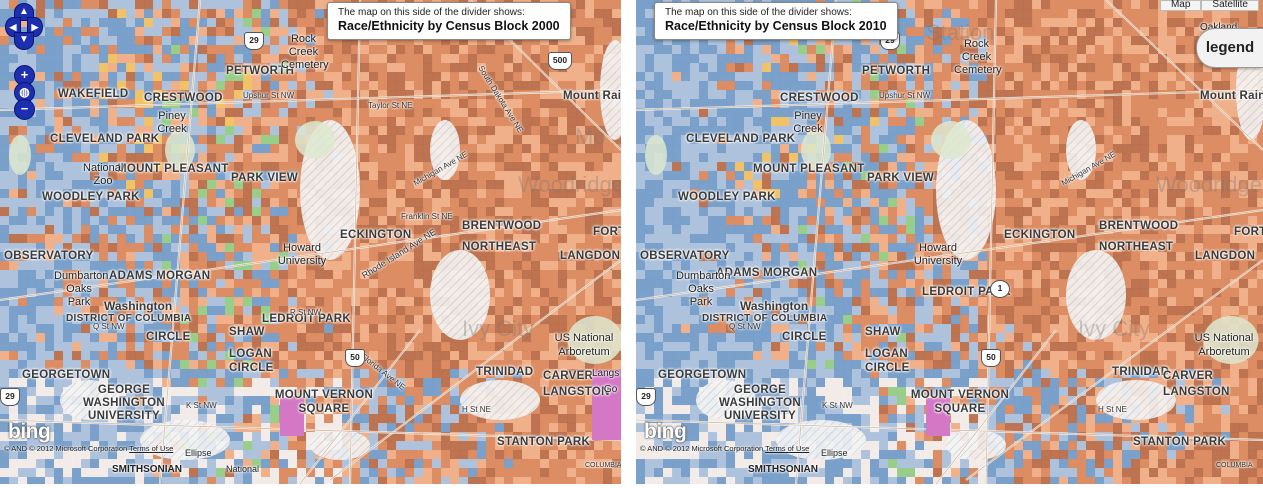 Image resolution: width=1263 pixels, height=488 pixels. What do you see at coordinates (1180, 5) in the screenshot?
I see `map-type-map-button: Map` at bounding box center [1180, 5].